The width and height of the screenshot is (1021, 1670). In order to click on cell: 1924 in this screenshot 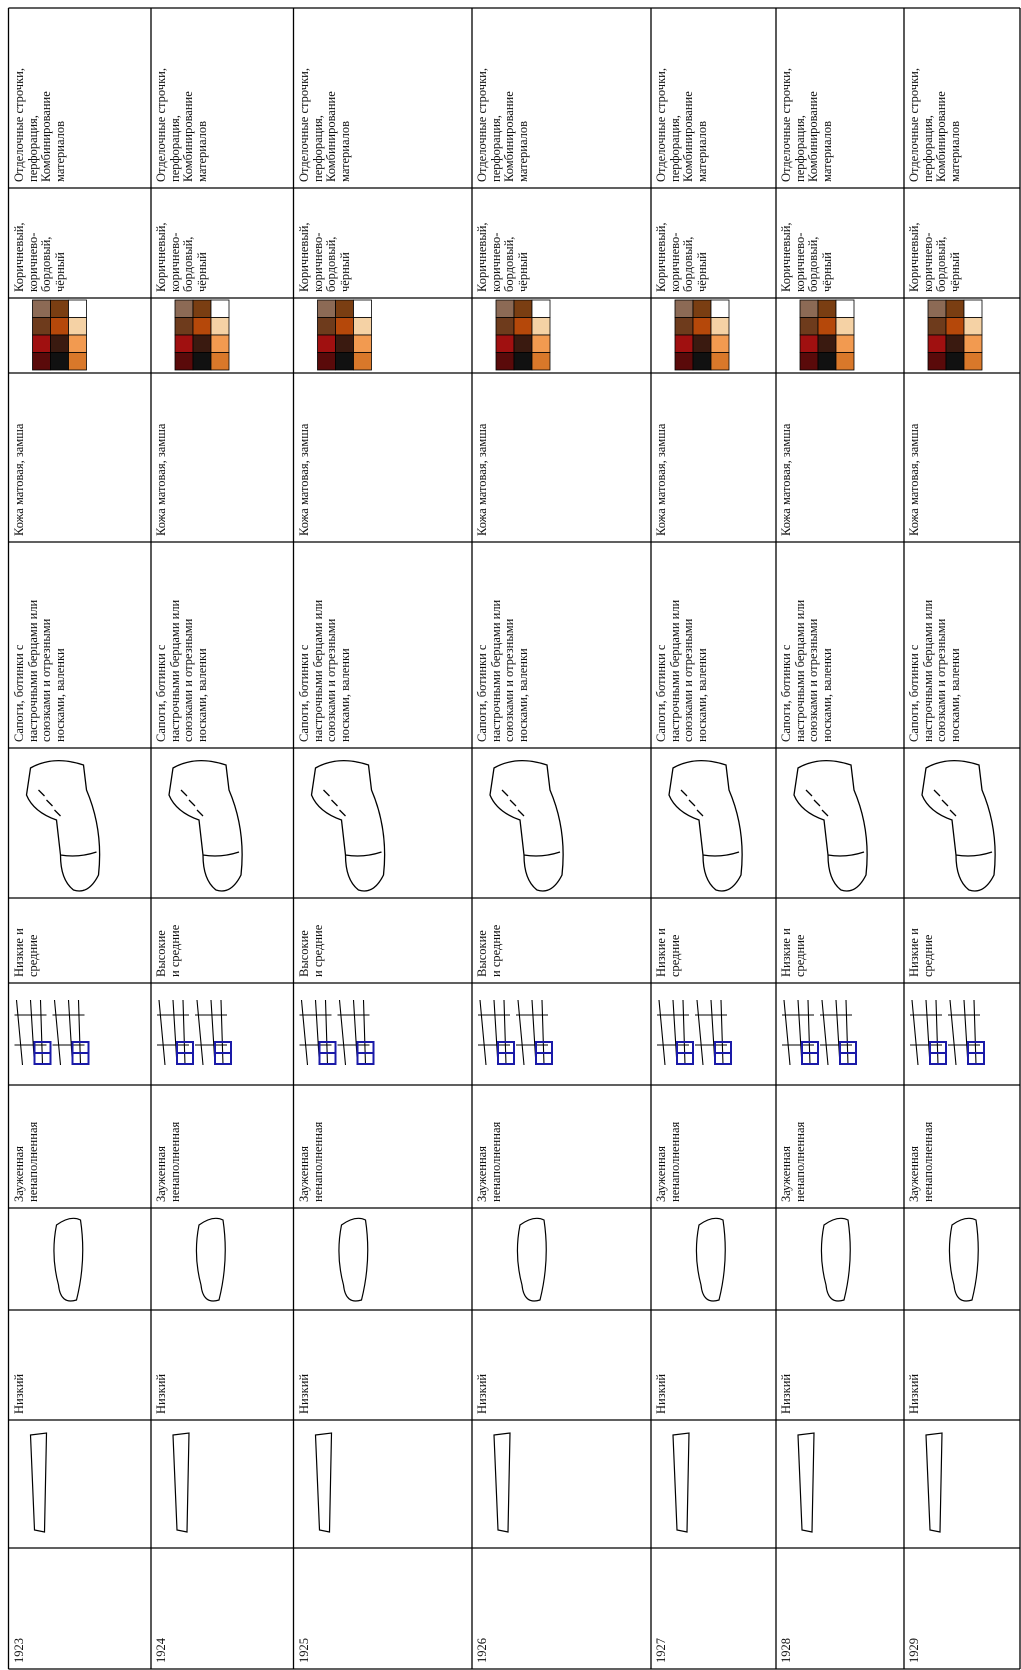, I will do `click(222, 1608)`.